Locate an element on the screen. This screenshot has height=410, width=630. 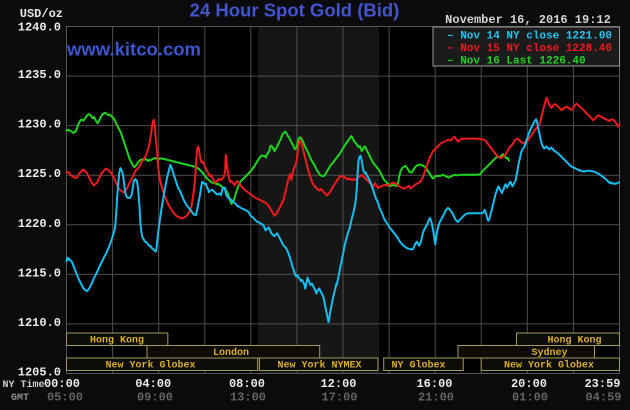
svg-text: – Nov 15 NY close 1228.40 is located at coordinates (529, 49).